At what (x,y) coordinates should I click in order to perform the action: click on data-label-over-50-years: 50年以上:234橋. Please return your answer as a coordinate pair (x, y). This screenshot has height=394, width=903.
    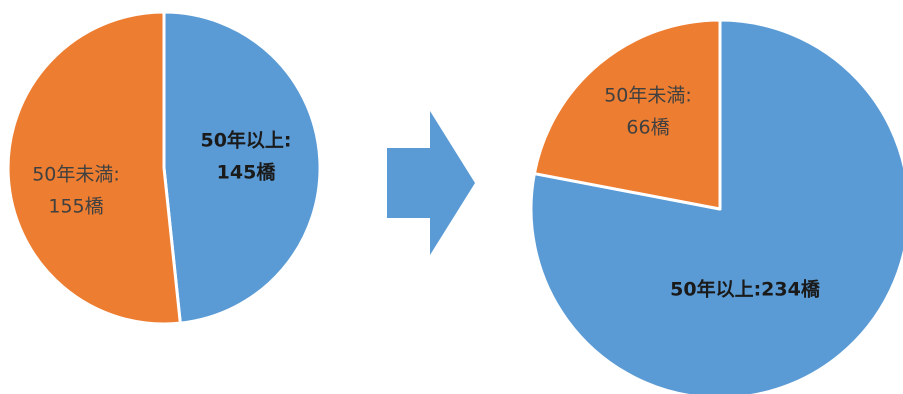
    Looking at the image, I should click on (745, 289).